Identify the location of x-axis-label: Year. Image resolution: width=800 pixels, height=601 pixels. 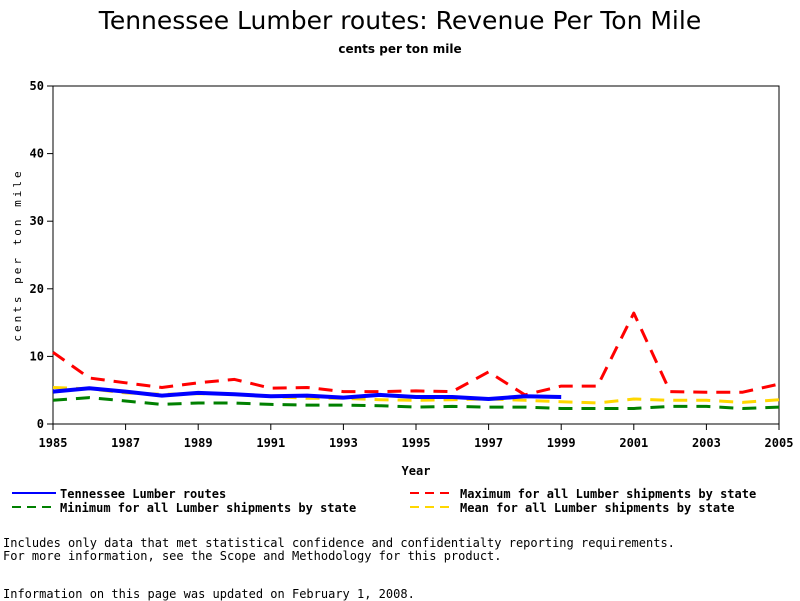
(416, 471).